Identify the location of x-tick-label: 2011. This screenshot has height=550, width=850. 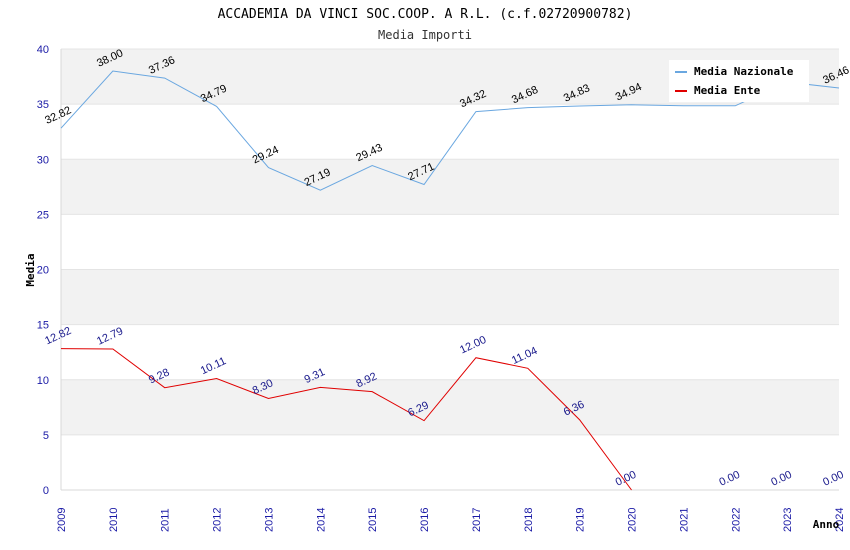
(166, 520).